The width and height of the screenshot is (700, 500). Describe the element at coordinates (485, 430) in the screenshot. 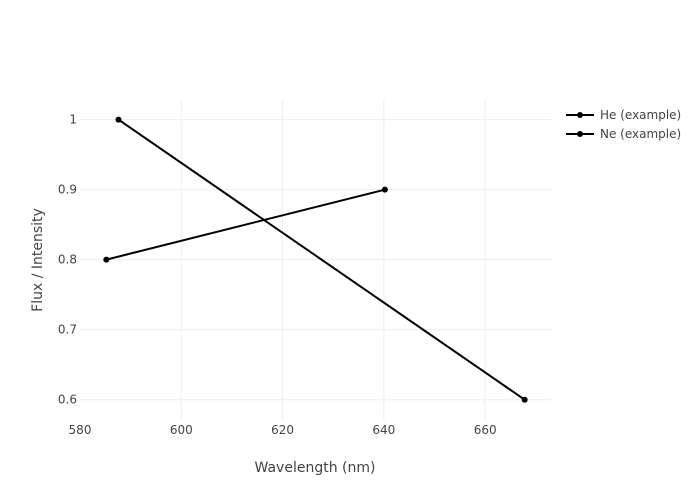

I see `x-tick-label: 660` at that location.